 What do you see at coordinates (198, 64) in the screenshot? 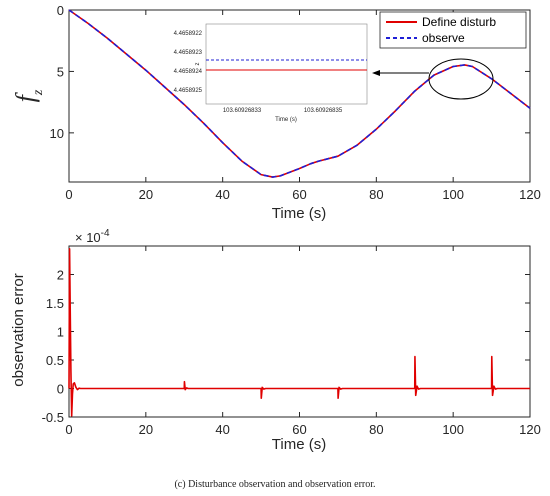
I see `inset-y-label: z` at bounding box center [198, 64].